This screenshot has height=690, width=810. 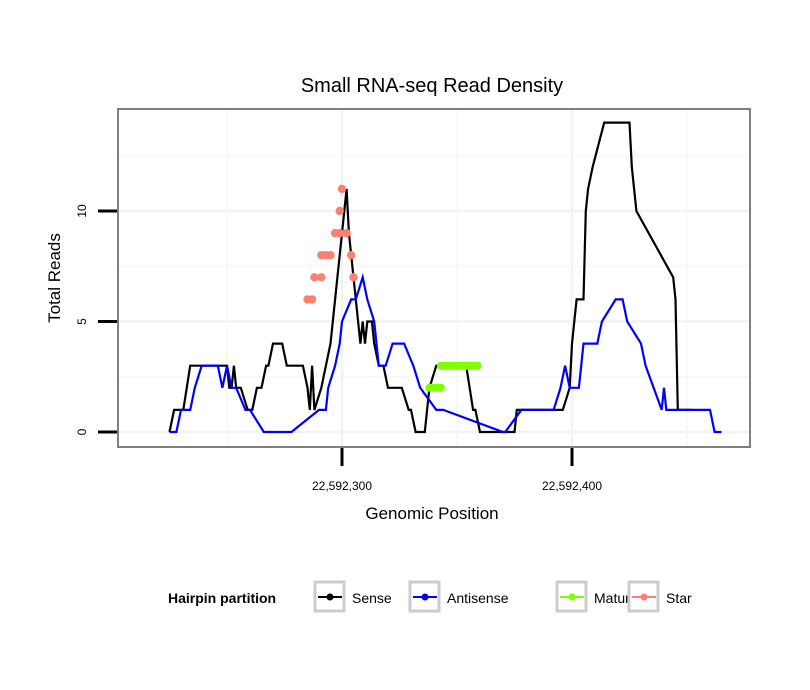 I want to click on legend-title: Hairpin partition, so click(x=222, y=598).